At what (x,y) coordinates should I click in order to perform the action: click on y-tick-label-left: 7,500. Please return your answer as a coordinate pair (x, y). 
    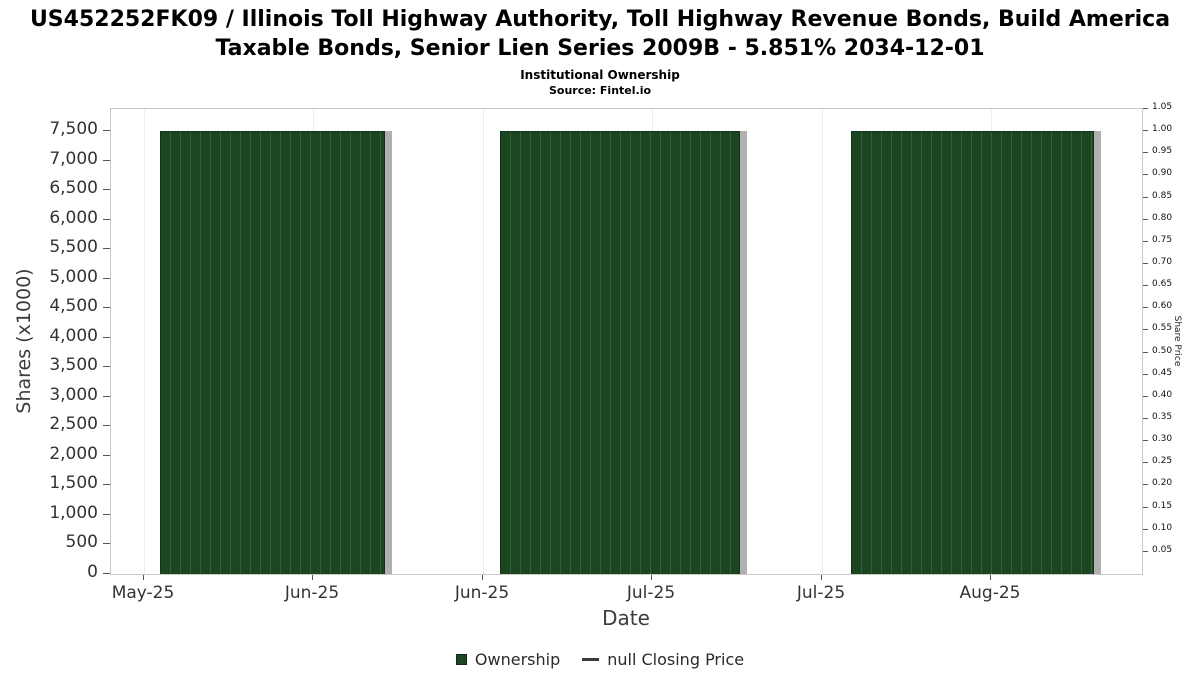
    Looking at the image, I should click on (73, 129).